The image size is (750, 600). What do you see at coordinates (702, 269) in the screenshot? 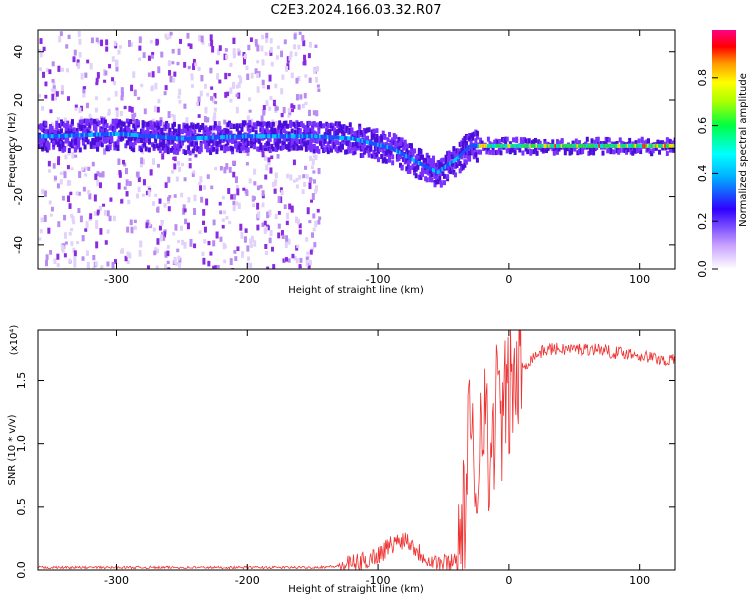
I see `colorbar-tick-label: 0.0` at bounding box center [702, 269].